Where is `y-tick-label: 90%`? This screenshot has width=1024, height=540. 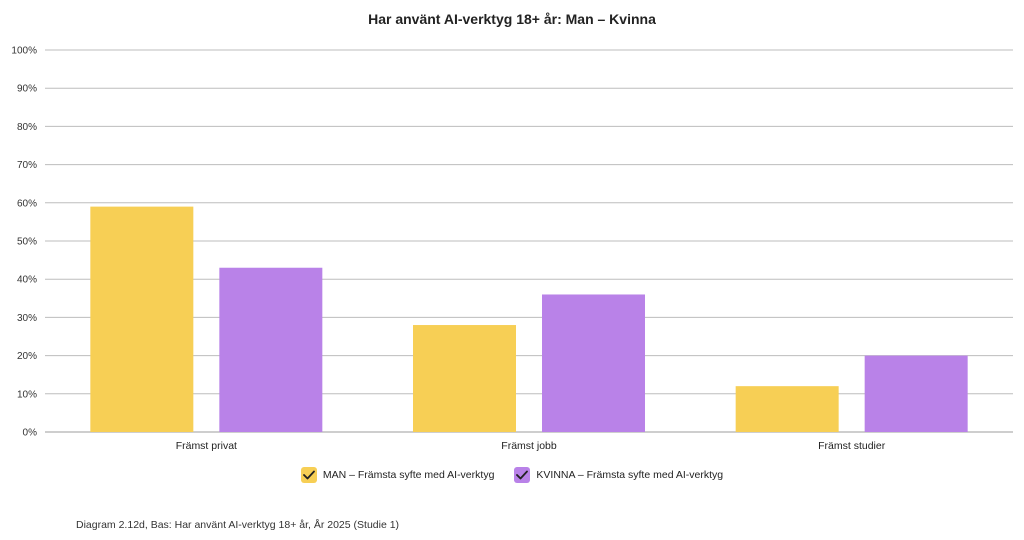 y-tick-label: 90% is located at coordinates (27, 89).